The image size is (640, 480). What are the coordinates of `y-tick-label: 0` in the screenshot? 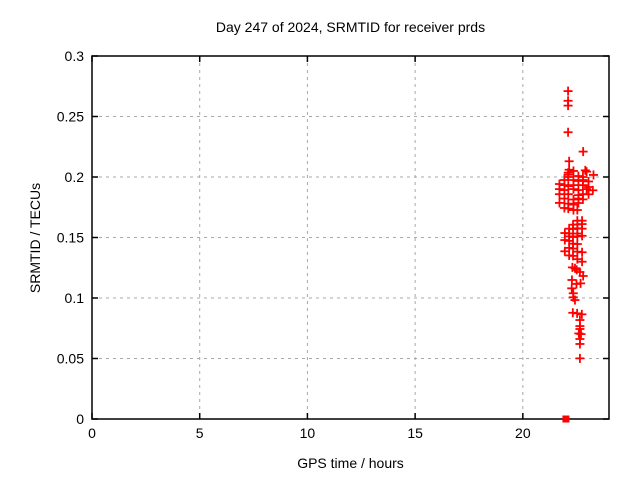 It's located at (80, 419).